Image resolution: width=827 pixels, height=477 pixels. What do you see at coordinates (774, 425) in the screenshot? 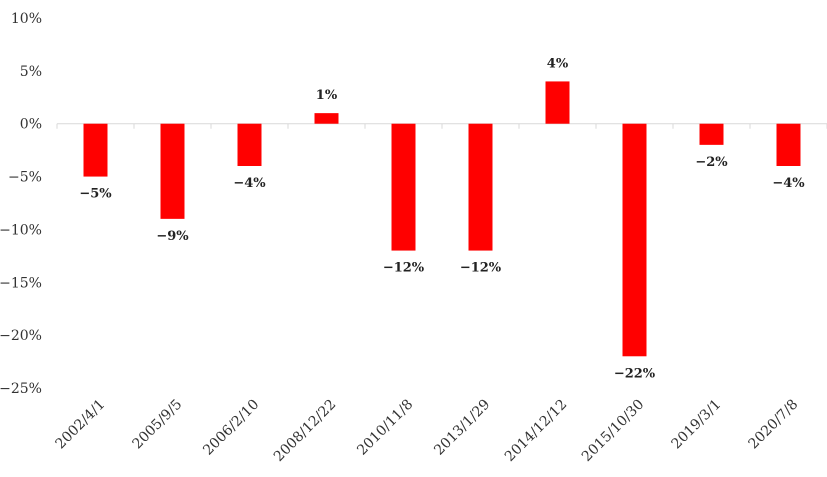
I see `x-tick-label: 2020/7/8` at bounding box center [774, 425].